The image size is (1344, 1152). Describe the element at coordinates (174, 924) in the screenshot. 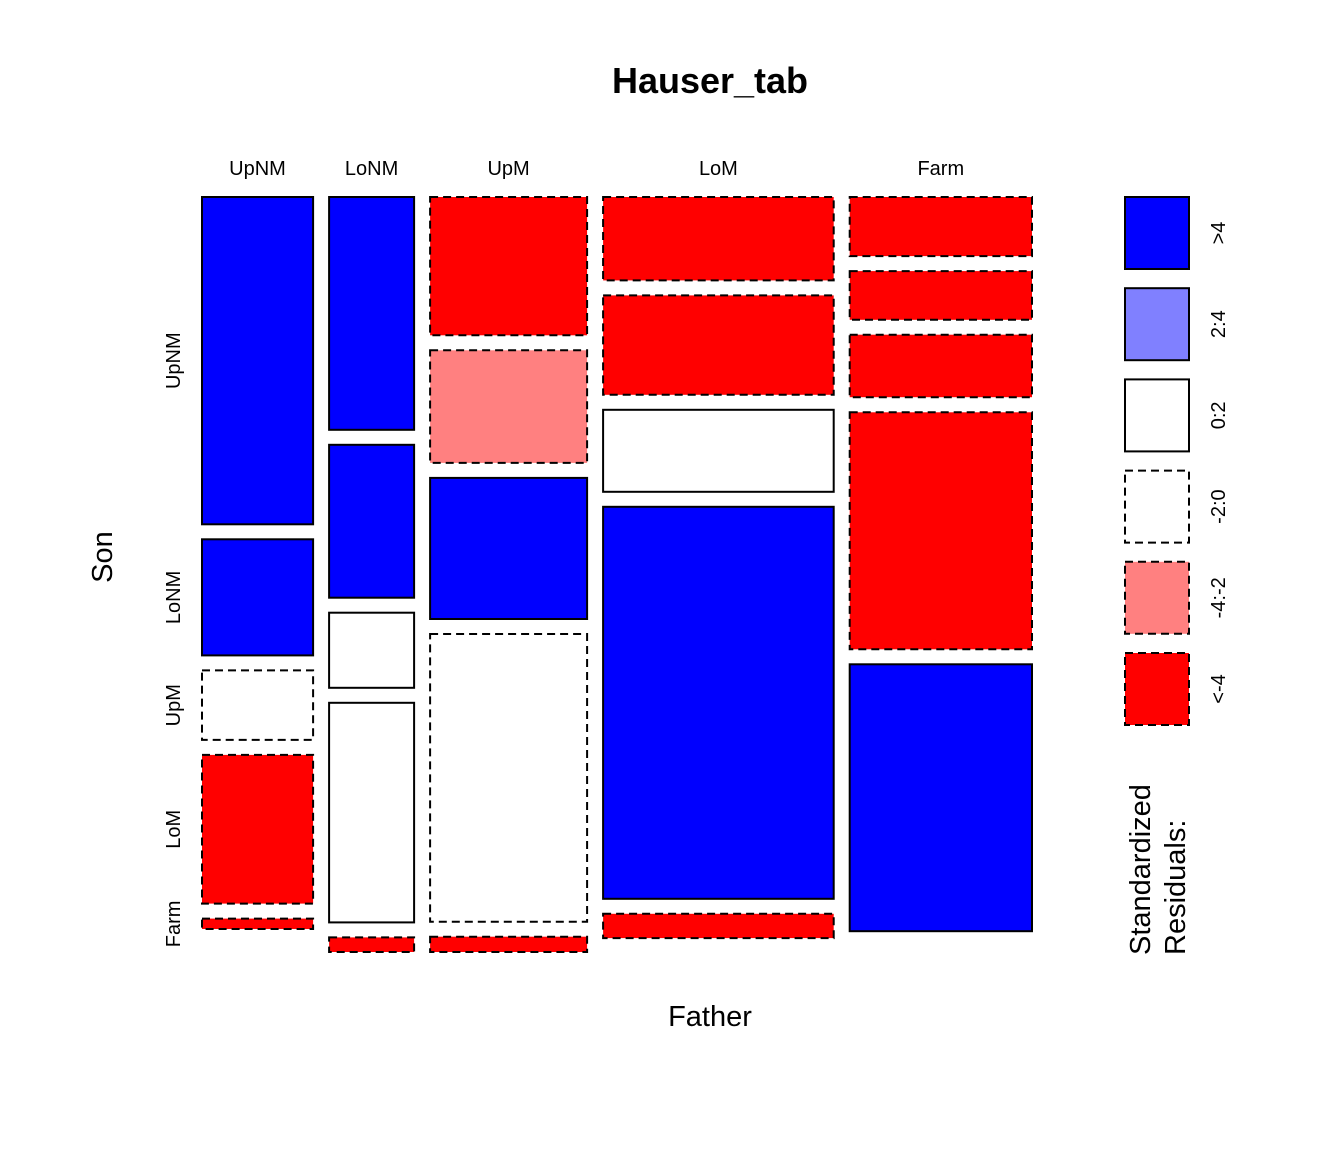

I see `son-label-farm: Farm` at that location.